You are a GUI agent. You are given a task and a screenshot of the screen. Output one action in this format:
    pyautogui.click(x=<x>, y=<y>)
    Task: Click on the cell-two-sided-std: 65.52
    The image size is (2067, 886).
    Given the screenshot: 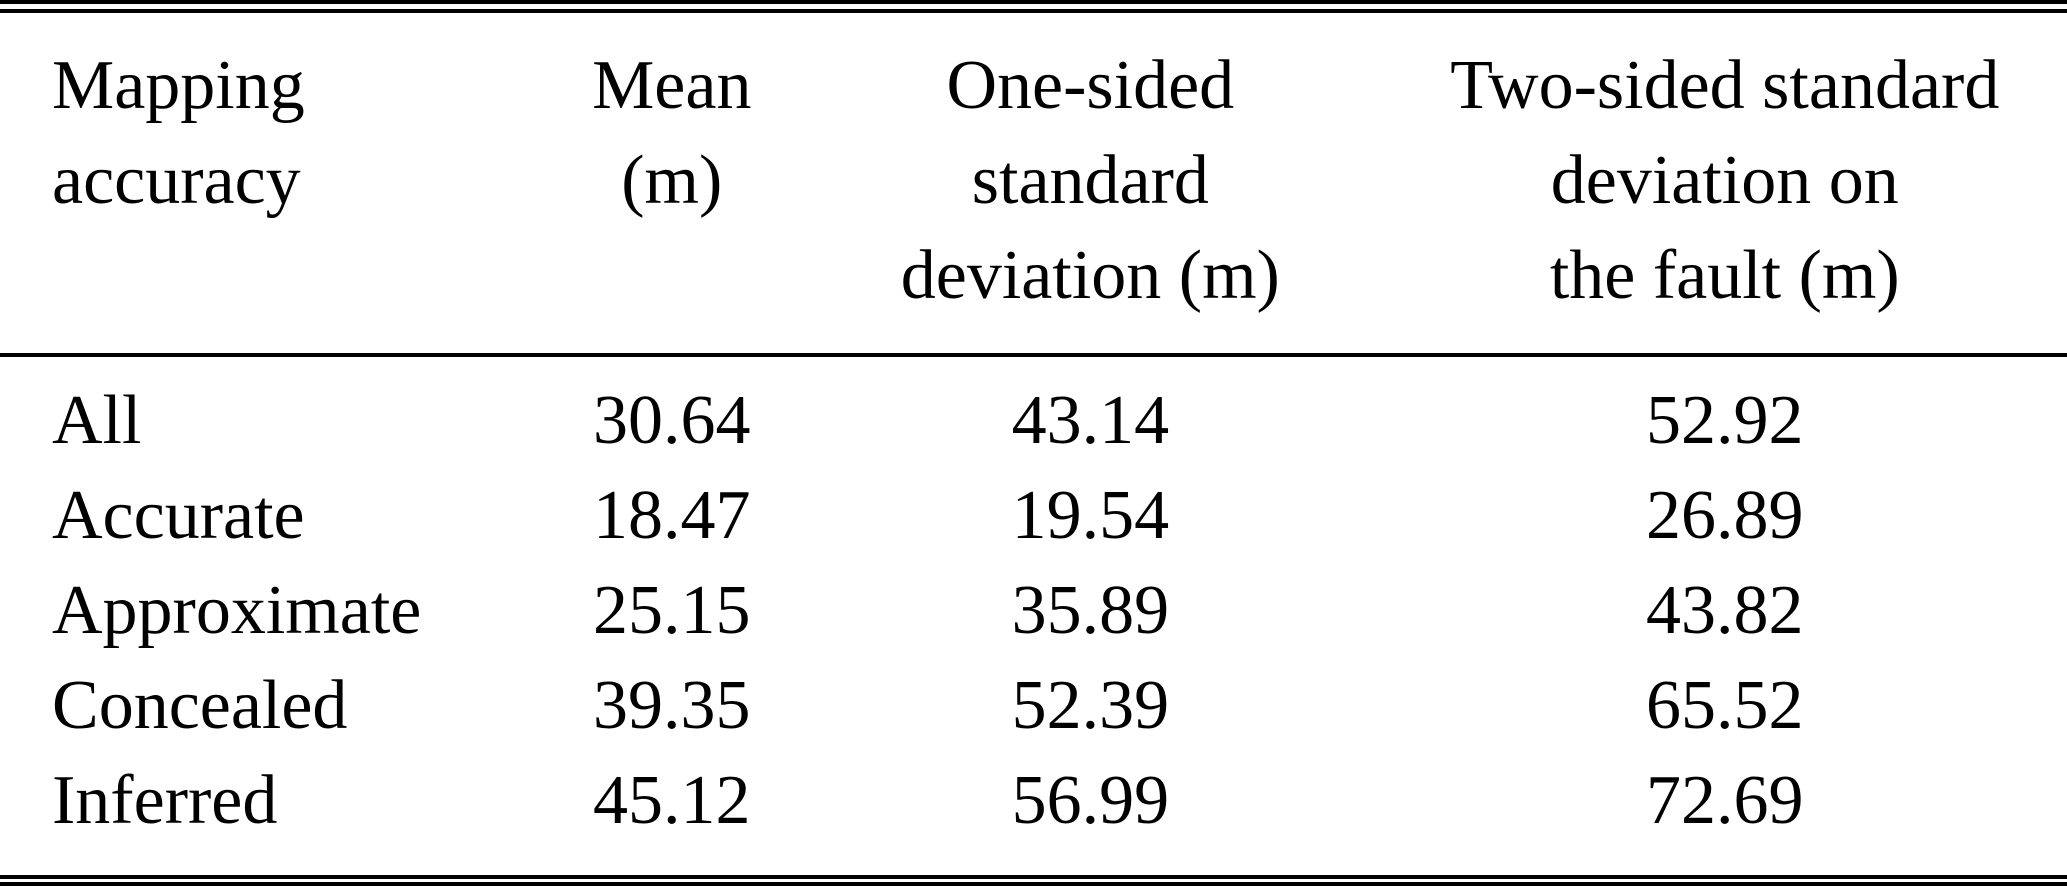 What is the action you would take?
    pyautogui.click(x=1725, y=705)
    